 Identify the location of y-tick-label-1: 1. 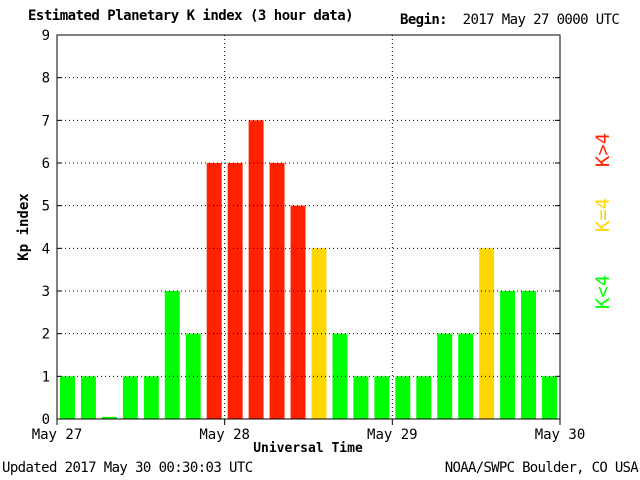
(46, 377).